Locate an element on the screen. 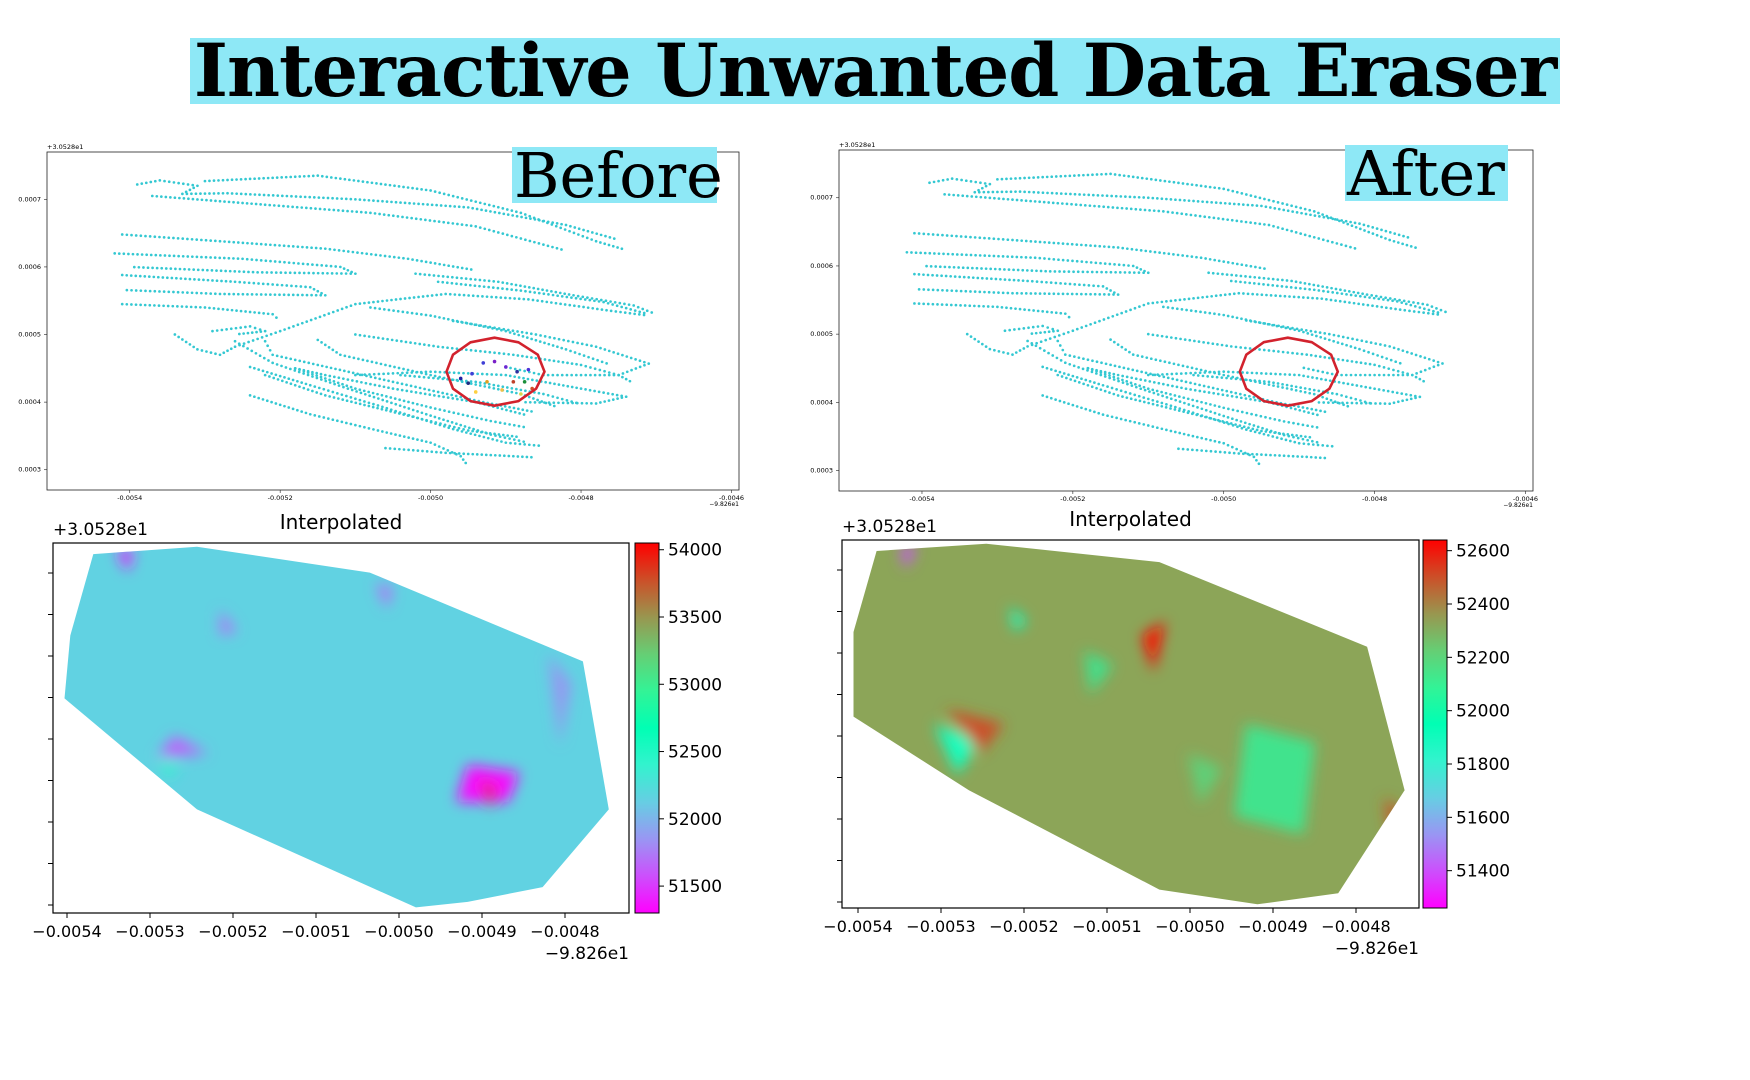 This screenshot has width=1750, height=1080. colorbar-tick-label: 53500 is located at coordinates (695, 618).